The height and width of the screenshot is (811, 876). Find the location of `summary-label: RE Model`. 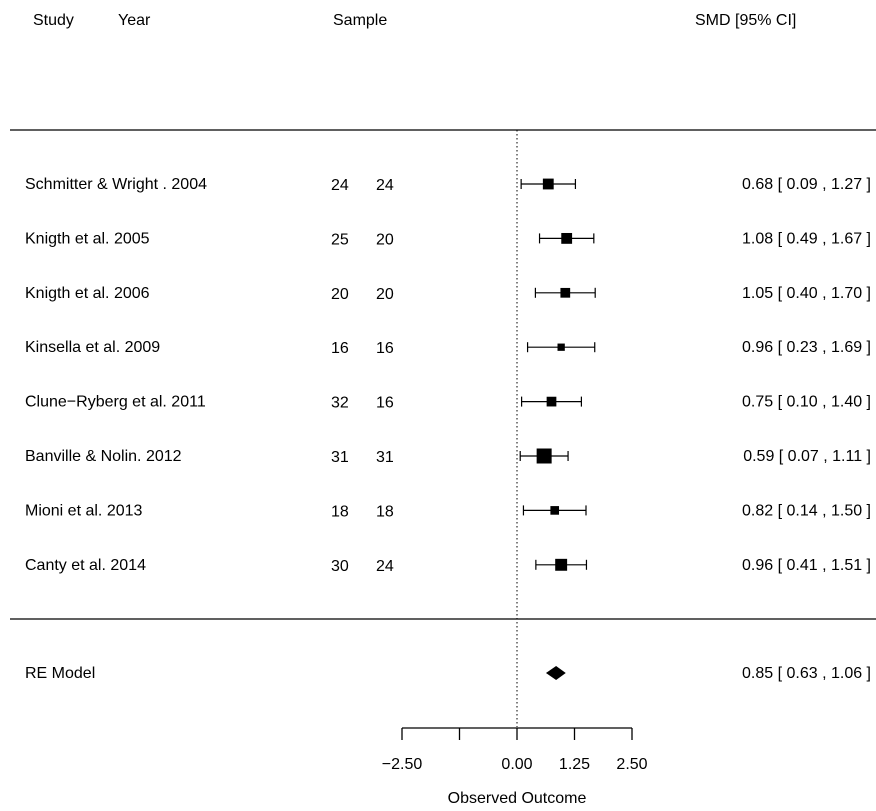

summary-label: RE Model is located at coordinates (60, 673).